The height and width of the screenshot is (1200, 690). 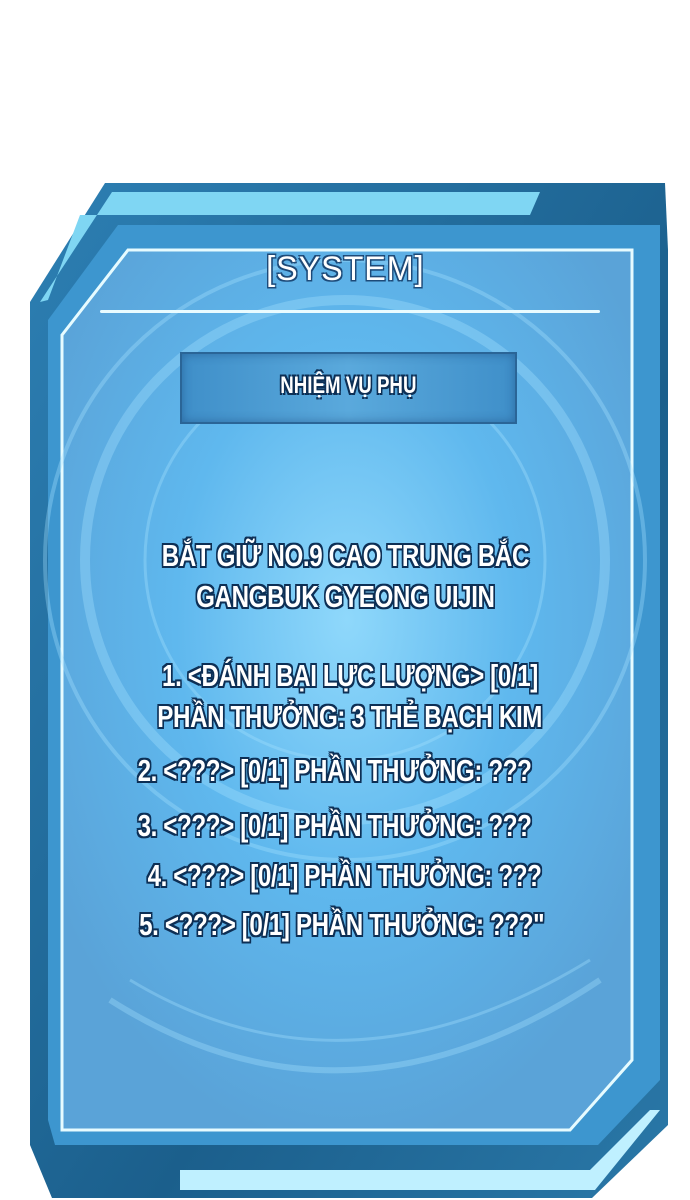 What do you see at coordinates (334, 825) in the screenshot?
I see `quest-3: 3. <???> [0/1] PHẦN THƯỞNG: ???` at bounding box center [334, 825].